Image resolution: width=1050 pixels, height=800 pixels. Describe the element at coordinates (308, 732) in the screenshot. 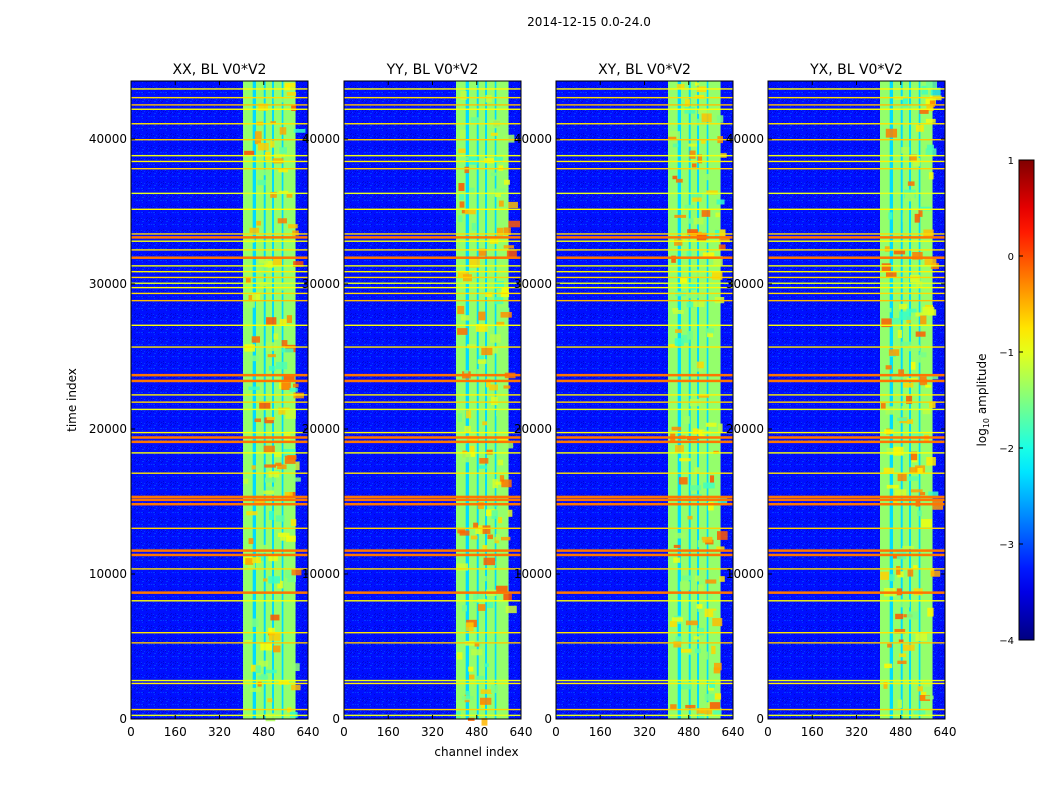

I see `x-tick-label: 640` at that location.